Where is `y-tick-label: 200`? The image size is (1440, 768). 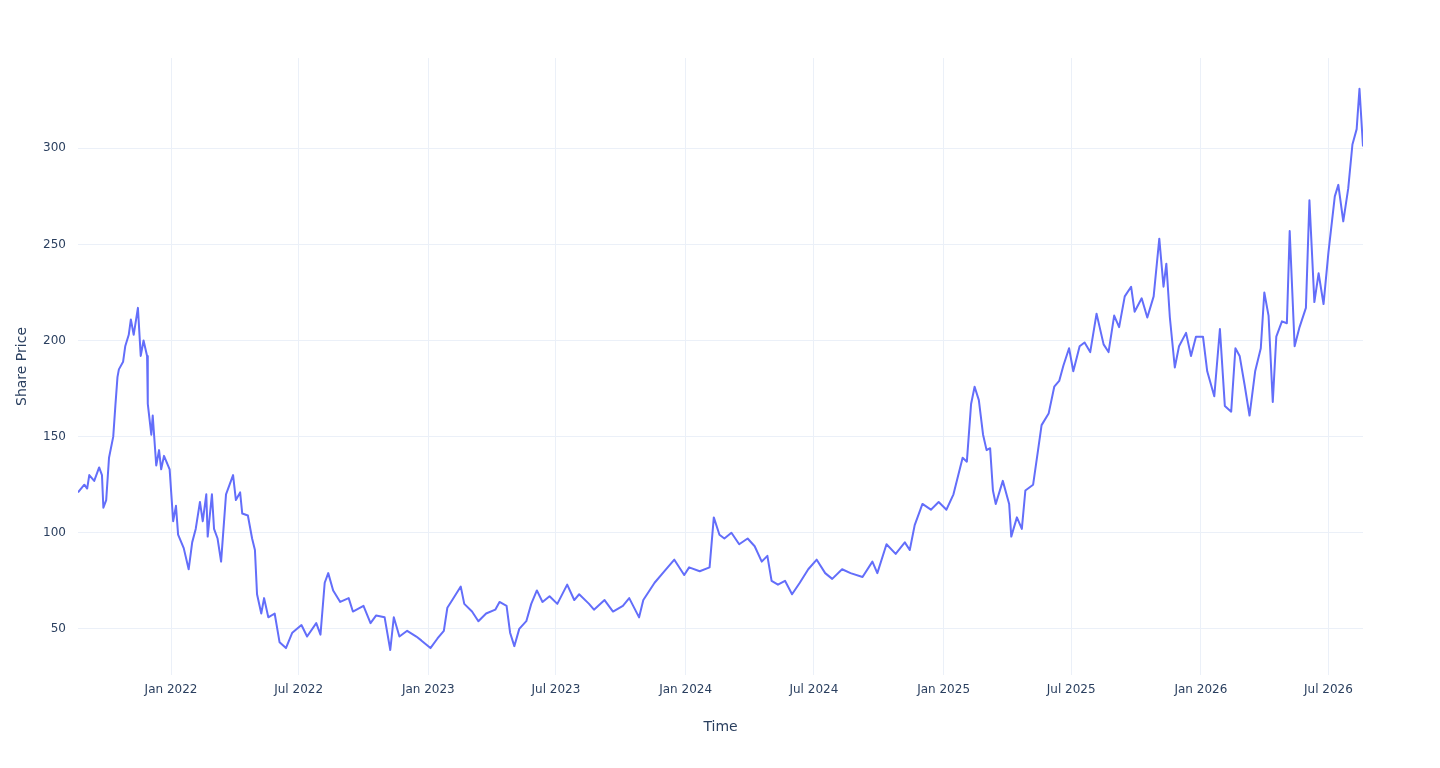
y-tick-label: 200 is located at coordinates (54, 339).